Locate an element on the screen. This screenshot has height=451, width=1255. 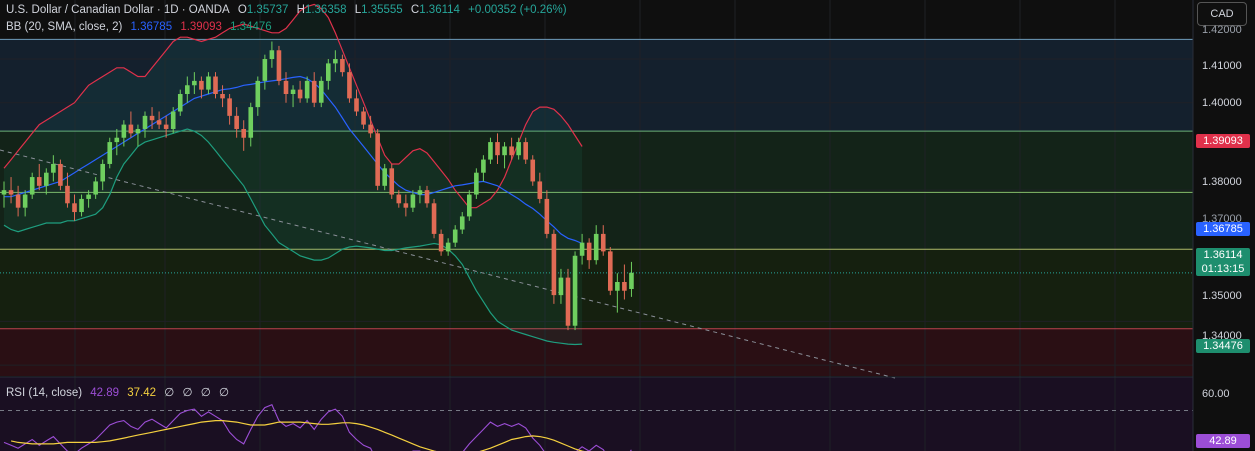
price-change: +0.00352 (+0.26%) is located at coordinates (517, 10).